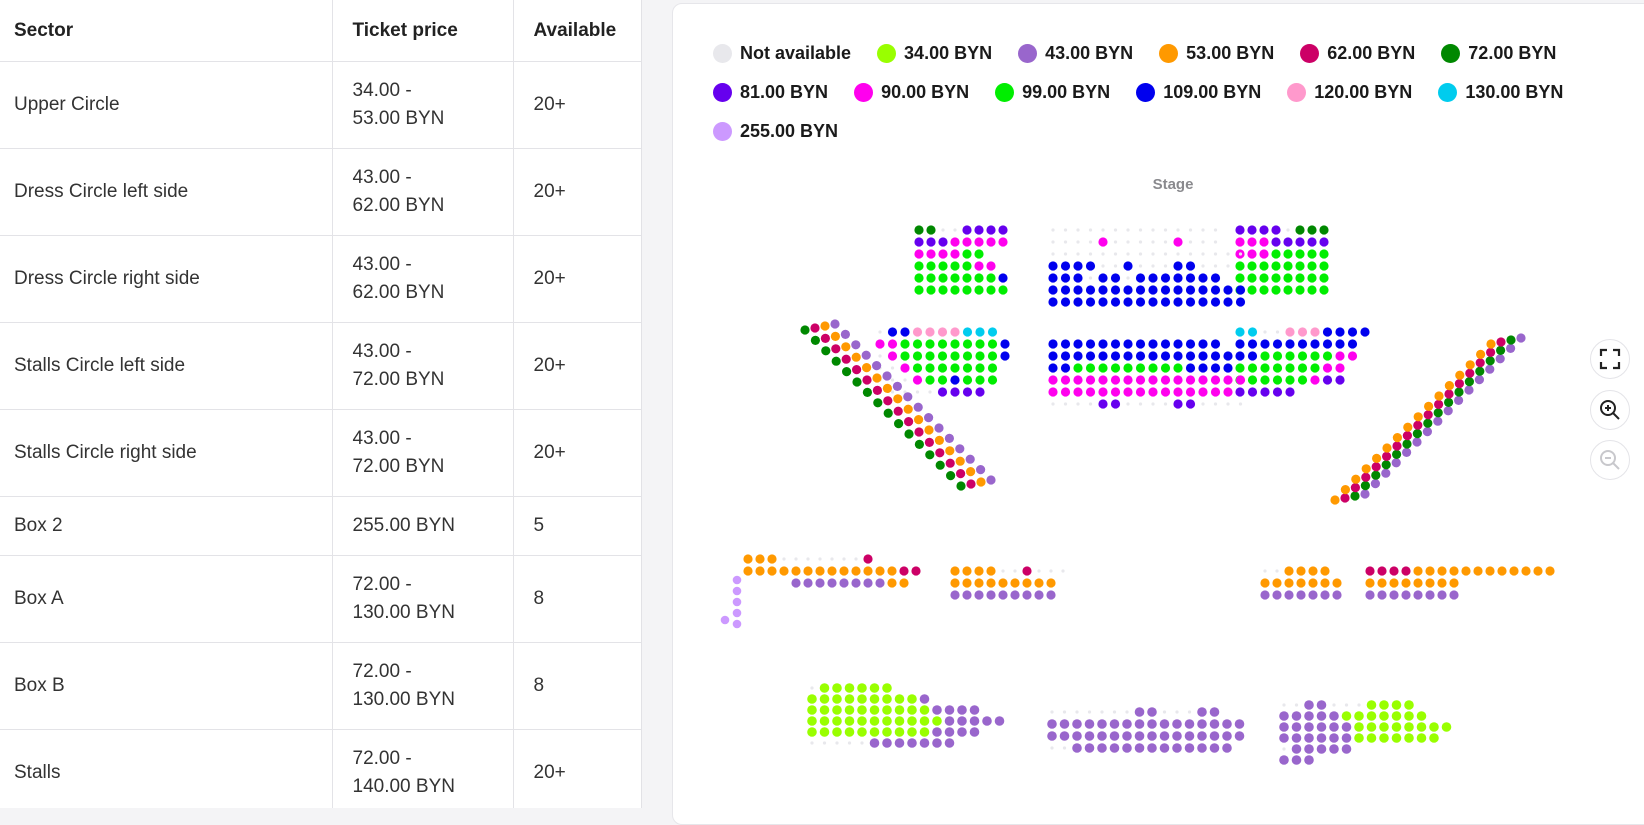 The height and width of the screenshot is (825, 1644). What do you see at coordinates (782, 53) in the screenshot?
I see `legend-item: Not available` at bounding box center [782, 53].